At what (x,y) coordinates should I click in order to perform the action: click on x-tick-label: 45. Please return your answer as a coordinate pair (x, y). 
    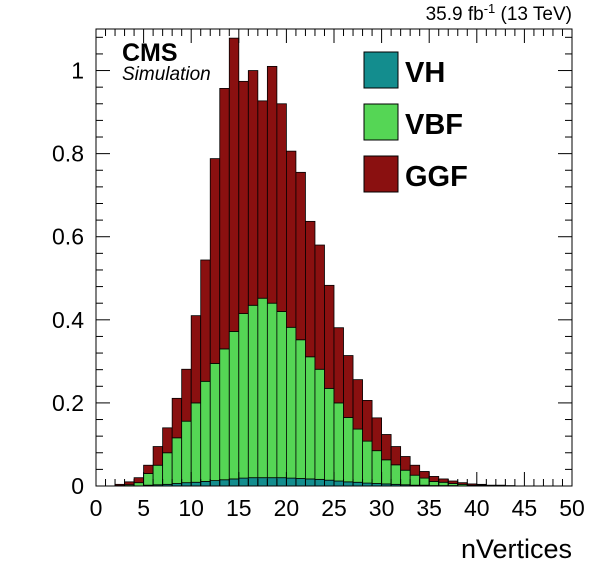
    Looking at the image, I should click on (525, 508).